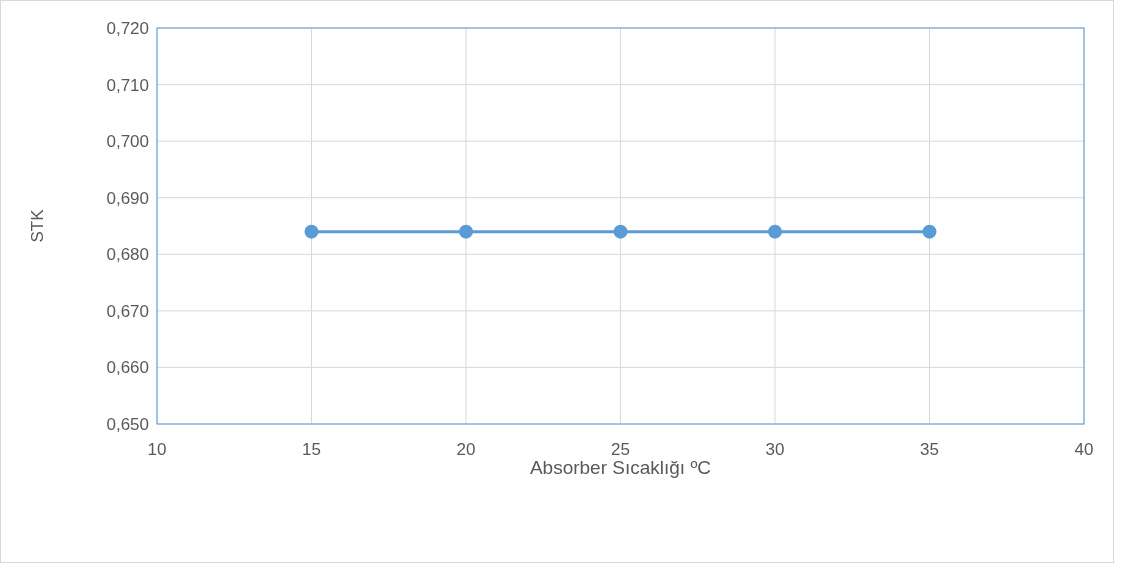 The height and width of the screenshot is (579, 1130). I want to click on x-tick-label: 25, so click(620, 449).